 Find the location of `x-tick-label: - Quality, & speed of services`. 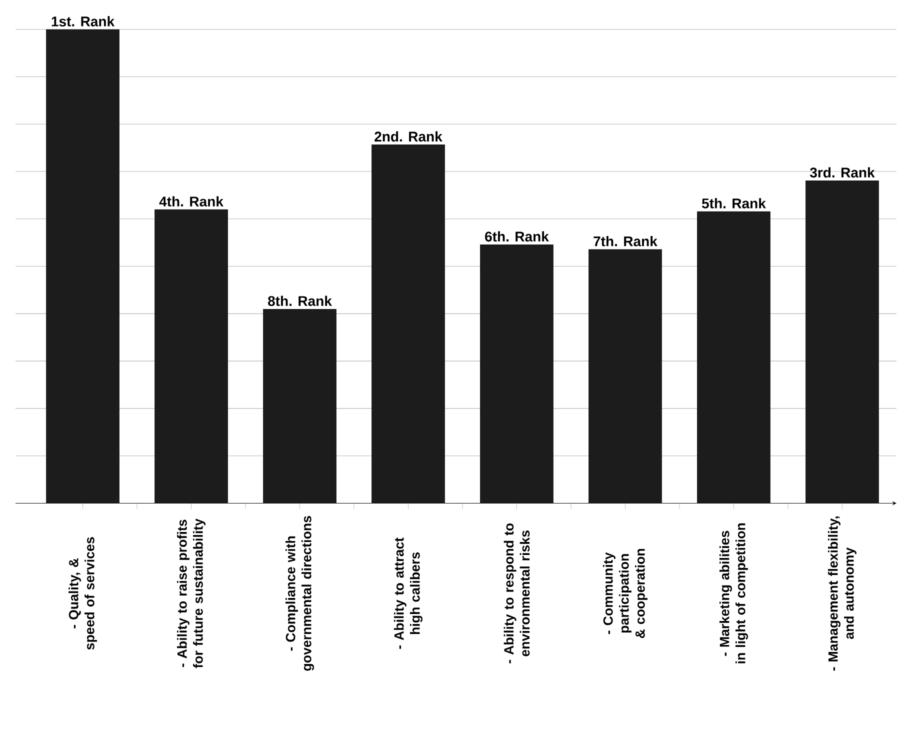

x-tick-label: - Quality, & speed of services is located at coordinates (82, 593).